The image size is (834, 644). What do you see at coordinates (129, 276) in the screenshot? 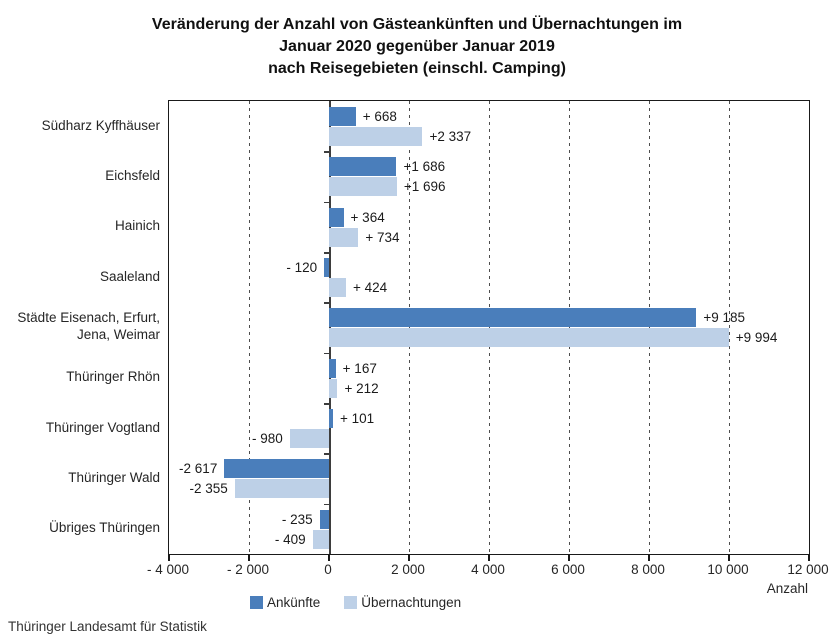
I see `category-label-3: Saaleland` at bounding box center [129, 276].